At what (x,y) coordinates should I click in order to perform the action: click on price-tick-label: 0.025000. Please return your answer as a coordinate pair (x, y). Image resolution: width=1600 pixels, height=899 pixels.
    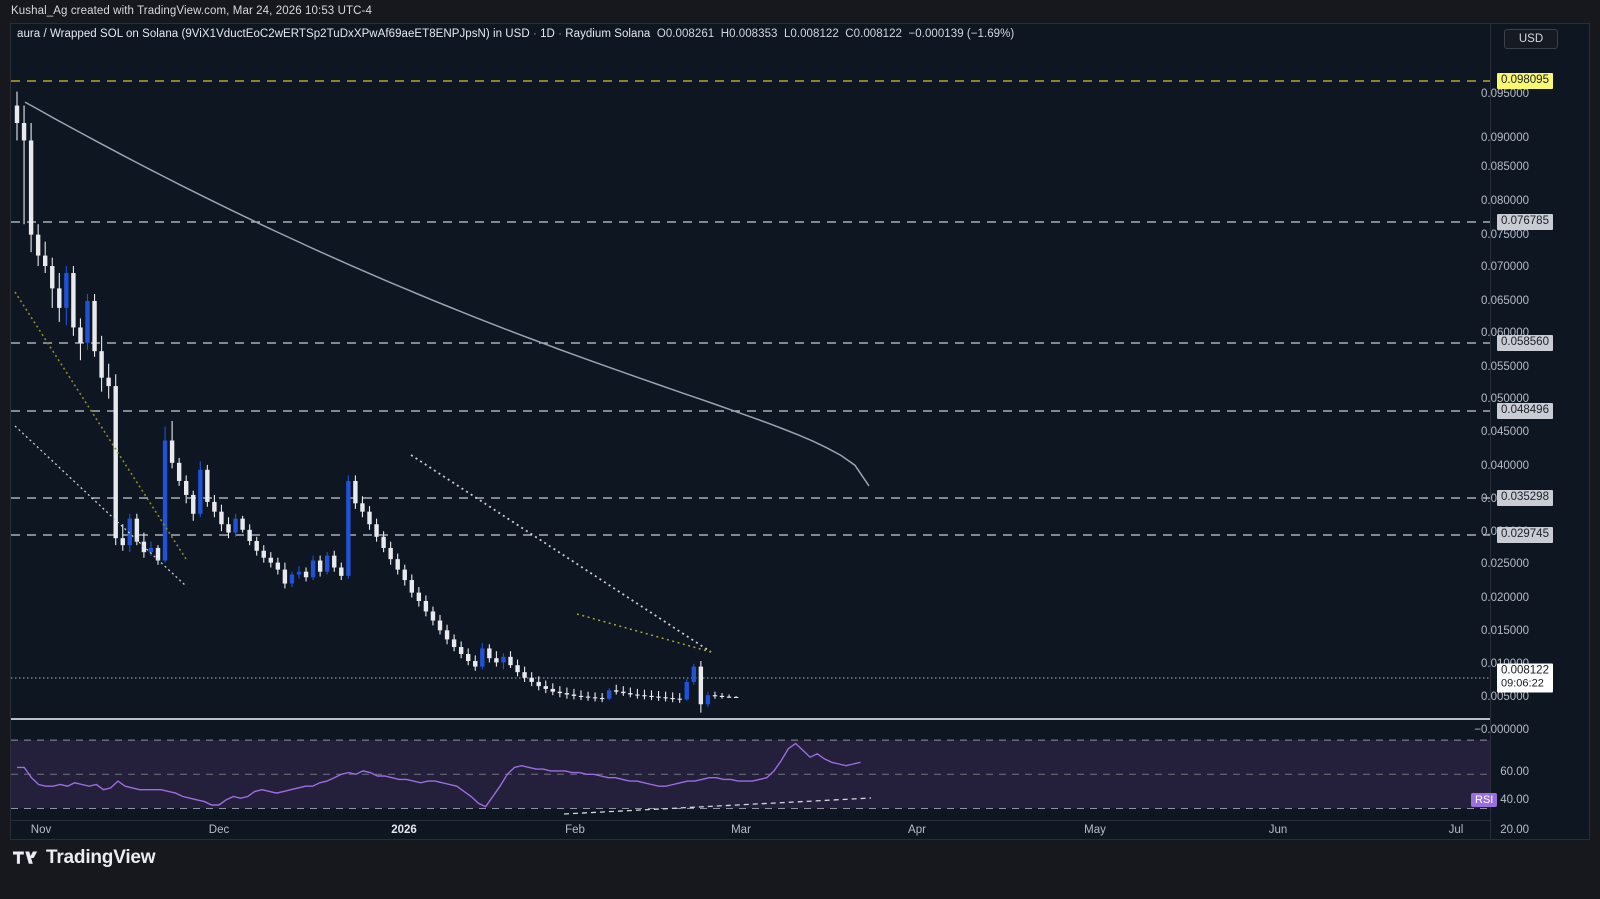
    Looking at the image, I should click on (1505, 564).